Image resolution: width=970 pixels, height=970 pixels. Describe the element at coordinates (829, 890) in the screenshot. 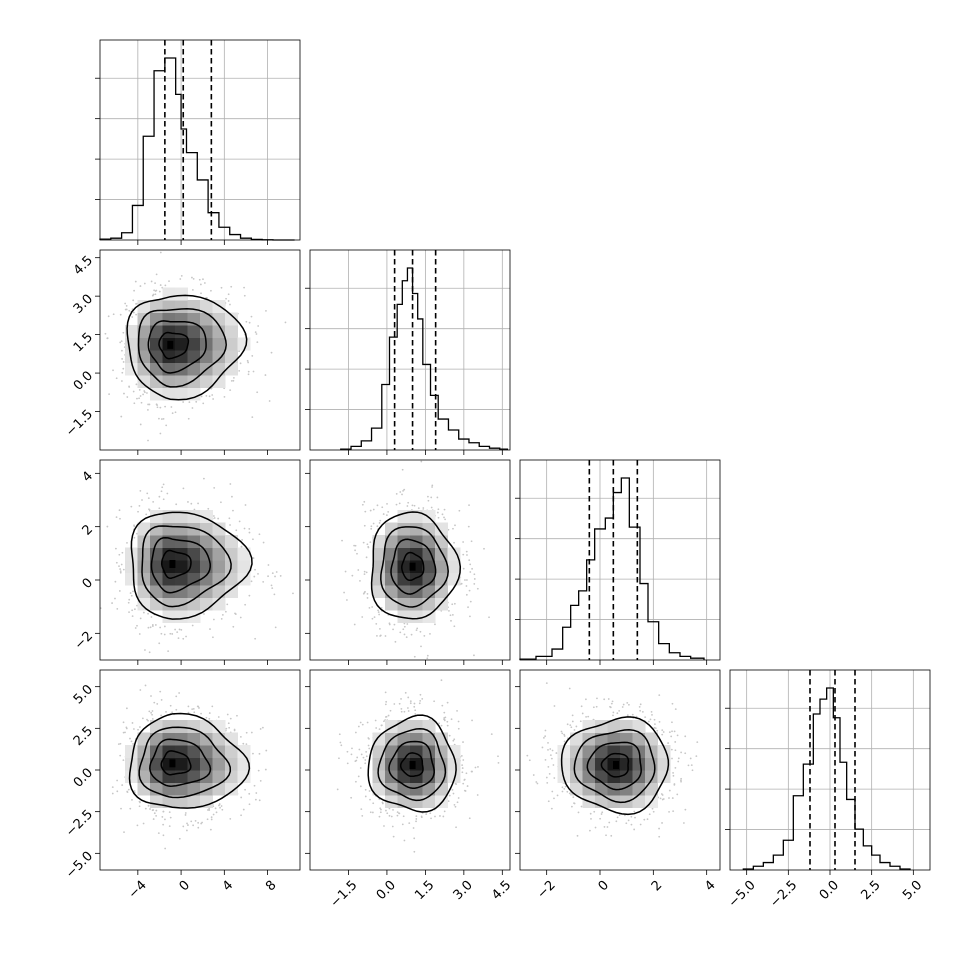

I see `x-tick-label: 0.0` at that location.